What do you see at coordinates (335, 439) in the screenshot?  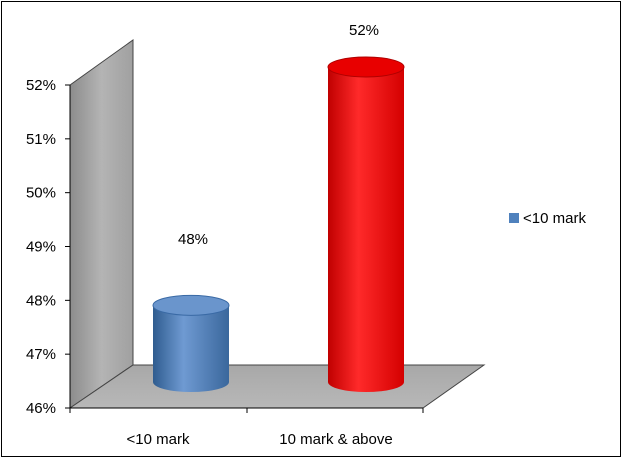 I see `x-category-label: 10 mark & above` at bounding box center [335, 439].